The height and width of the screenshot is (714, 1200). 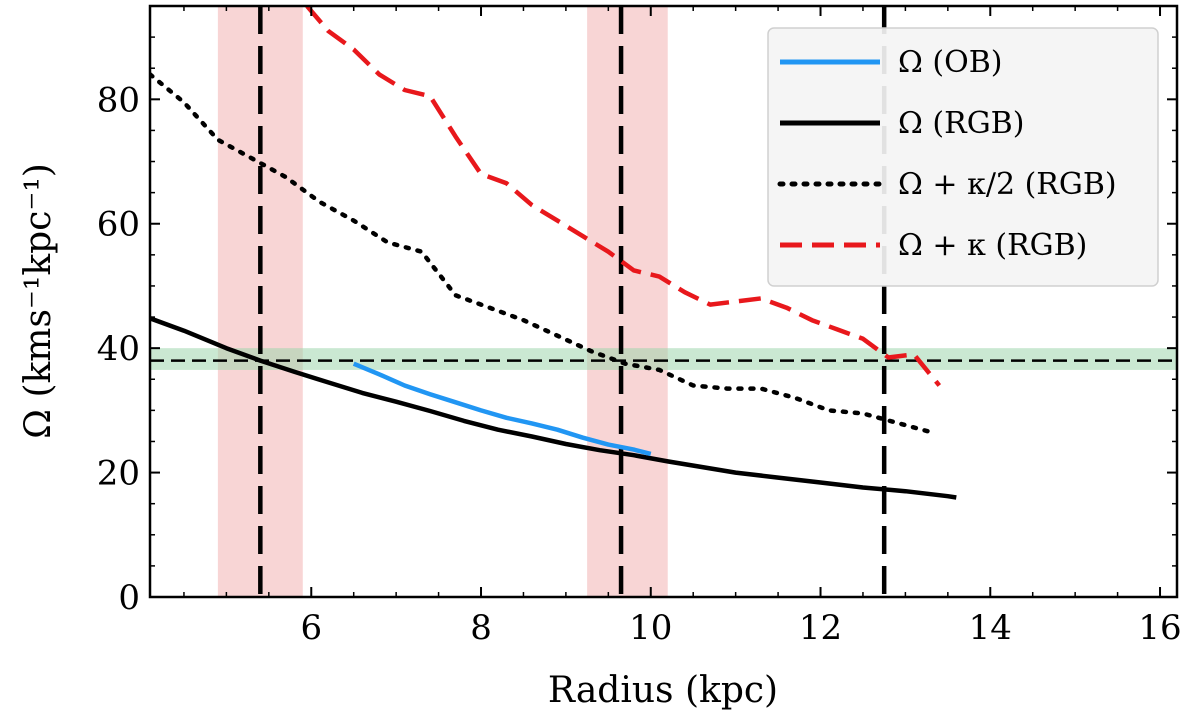 What do you see at coordinates (961, 123) in the screenshot?
I see `legend-label-2: Ω (RGB)` at bounding box center [961, 123].